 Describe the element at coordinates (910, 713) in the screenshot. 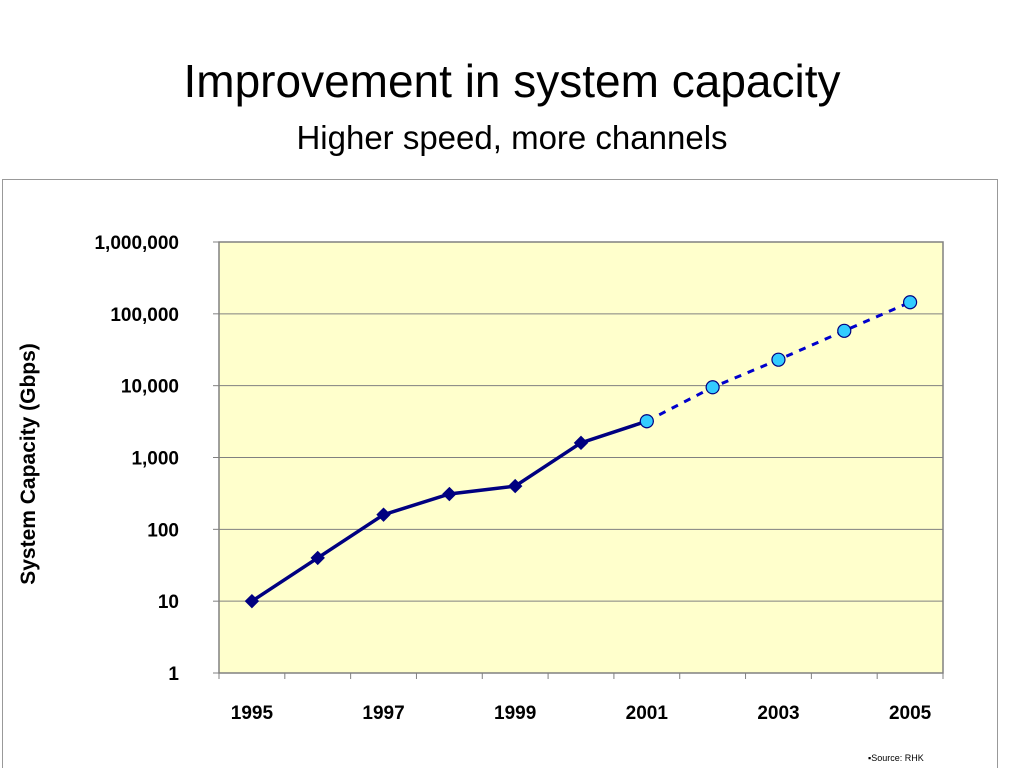

I see `x-tick-label: 2005` at that location.